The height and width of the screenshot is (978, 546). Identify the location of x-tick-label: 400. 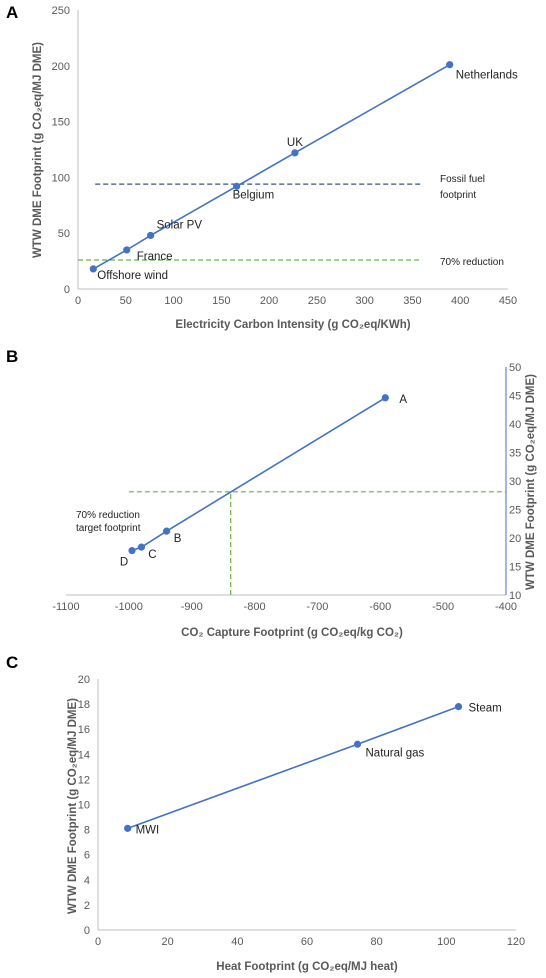
(460, 301).